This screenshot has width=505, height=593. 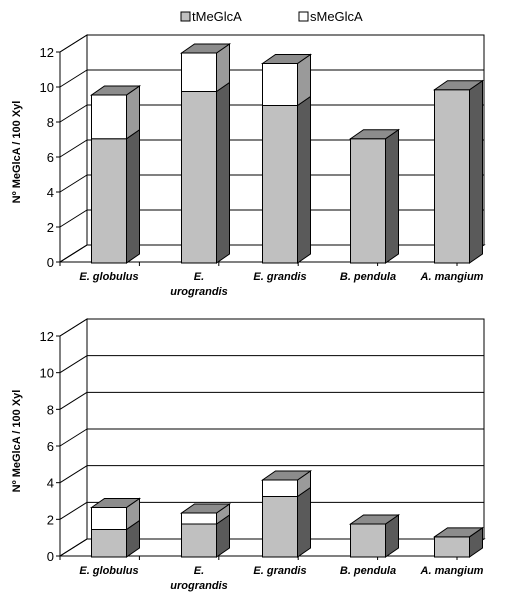 What do you see at coordinates (47, 87) in the screenshot?
I see `y-tick-label: 10` at bounding box center [47, 87].